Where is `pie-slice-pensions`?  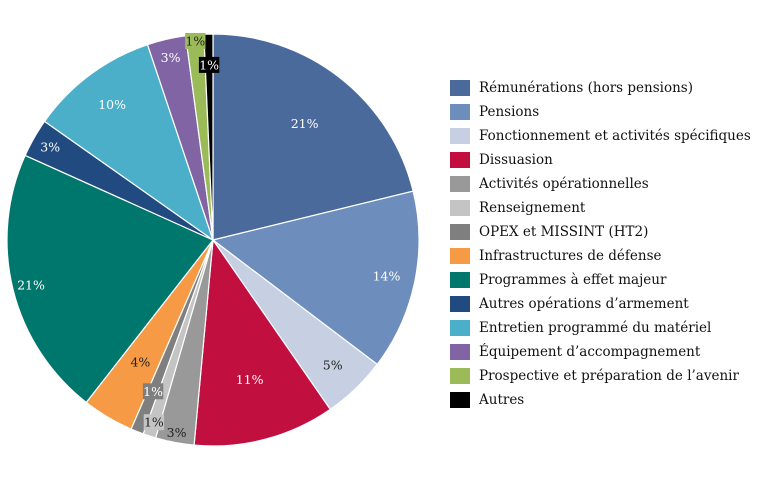
pie-slice-pensions is located at coordinates (315, 278).